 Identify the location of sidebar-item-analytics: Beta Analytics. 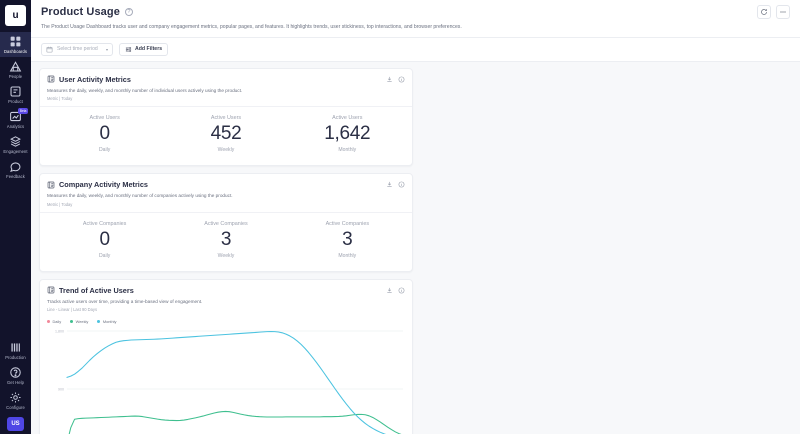
(15, 119).